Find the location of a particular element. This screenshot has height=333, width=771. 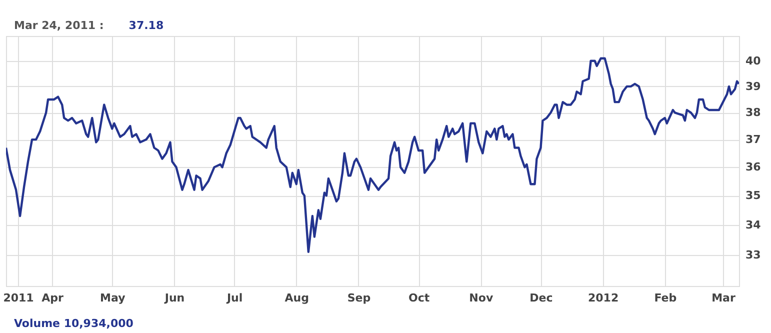

x-tick-label: 2012 is located at coordinates (603, 298).